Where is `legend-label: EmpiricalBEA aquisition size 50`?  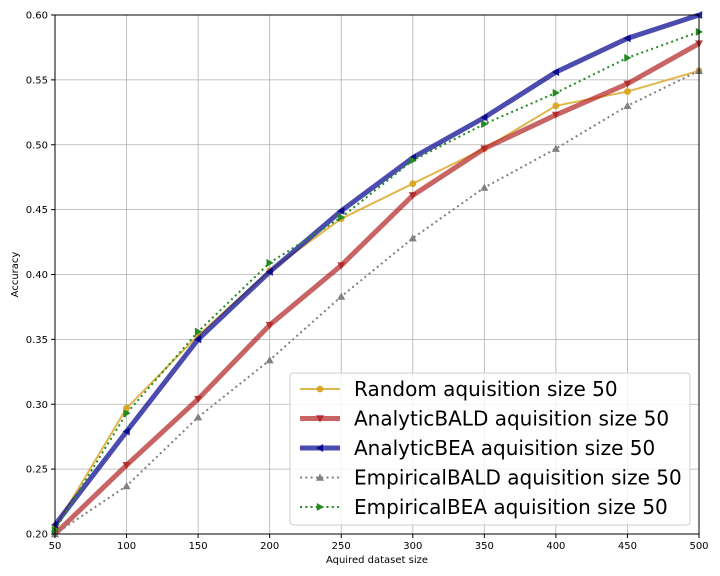 legend-label: EmpiricalBEA aquisition size 50 is located at coordinates (511, 507).